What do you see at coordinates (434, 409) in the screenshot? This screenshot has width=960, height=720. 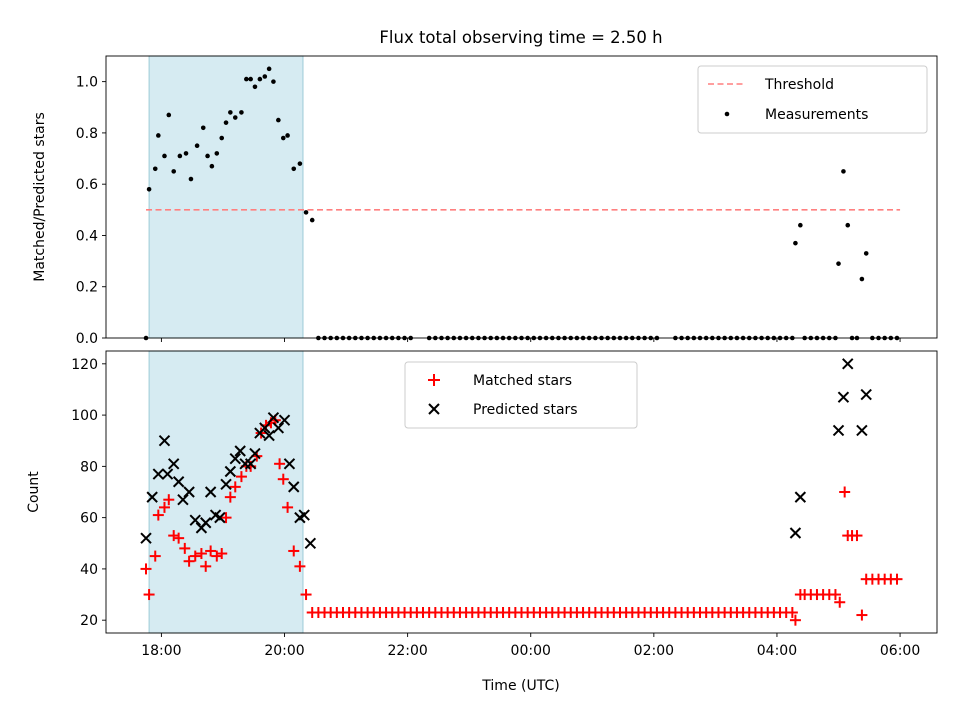 I see `legend-predicted-swatch` at bounding box center [434, 409].